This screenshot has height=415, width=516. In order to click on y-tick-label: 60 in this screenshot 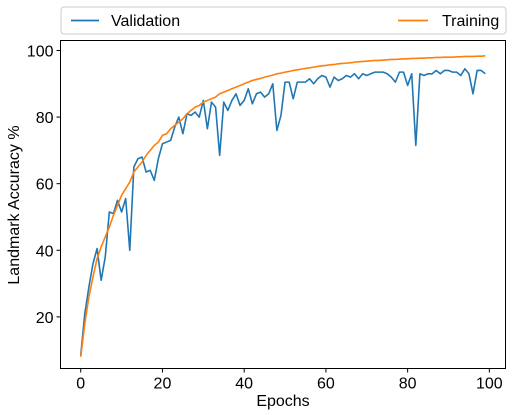, I will do `click(45, 185)`.